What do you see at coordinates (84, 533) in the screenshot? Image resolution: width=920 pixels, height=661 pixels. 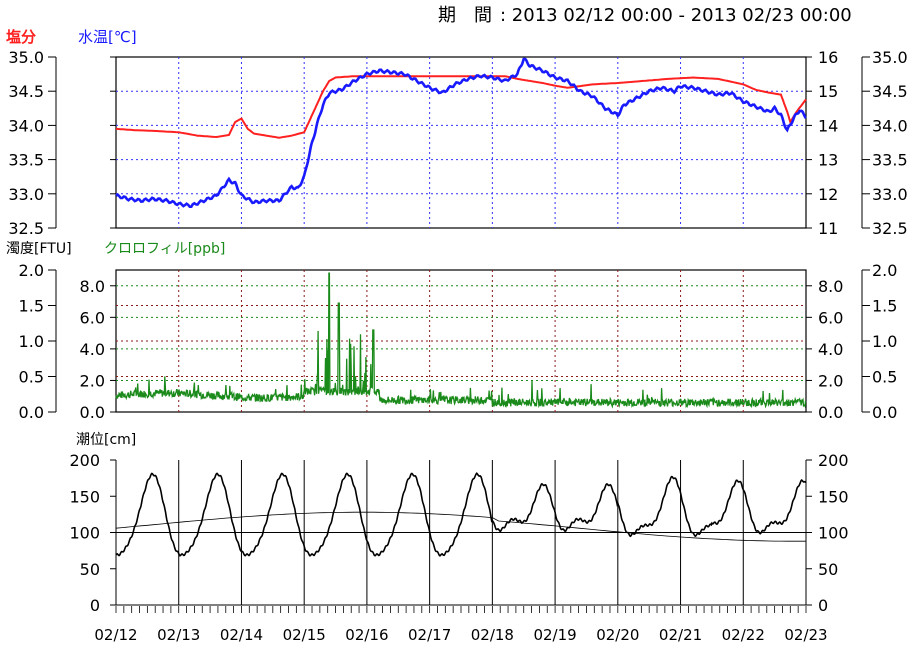 I see `tide-tick-label: 100` at bounding box center [84, 533].